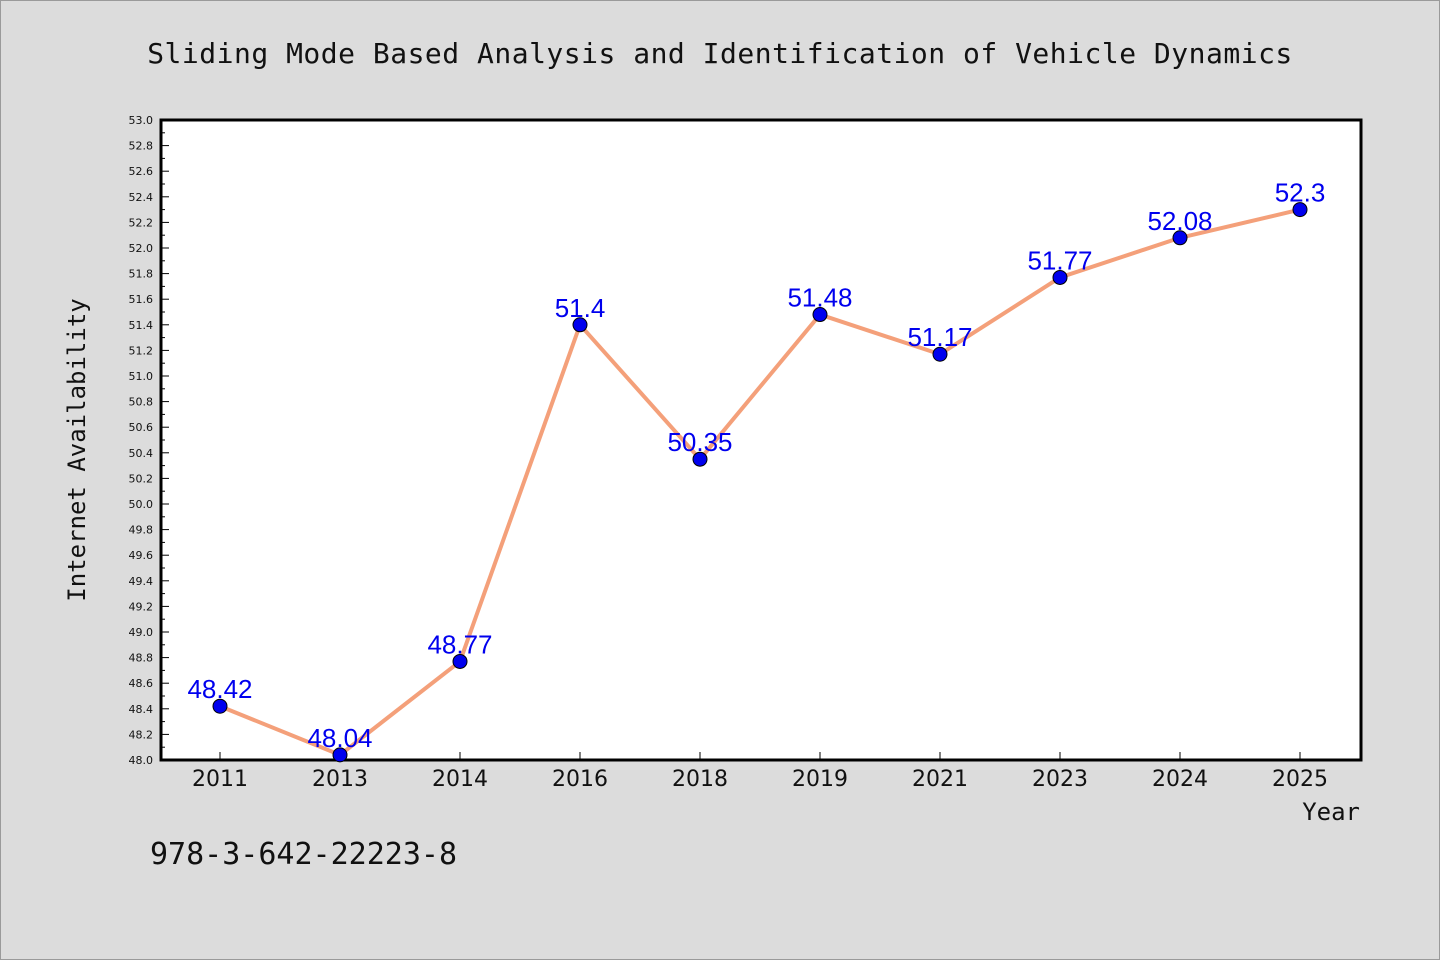 The image size is (1440, 960). Describe the element at coordinates (141, 248) in the screenshot. I see `y-tick-label: 52.0` at that location.